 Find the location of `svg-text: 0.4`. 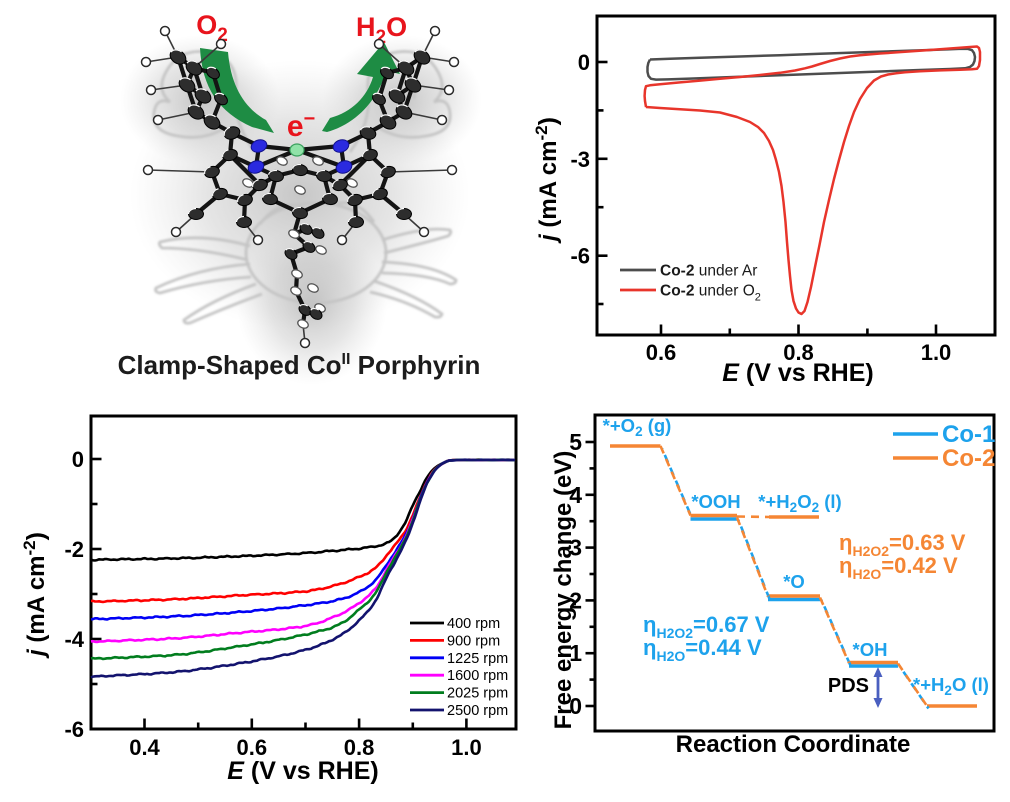

svg-text: 0.4 is located at coordinates (144, 747).